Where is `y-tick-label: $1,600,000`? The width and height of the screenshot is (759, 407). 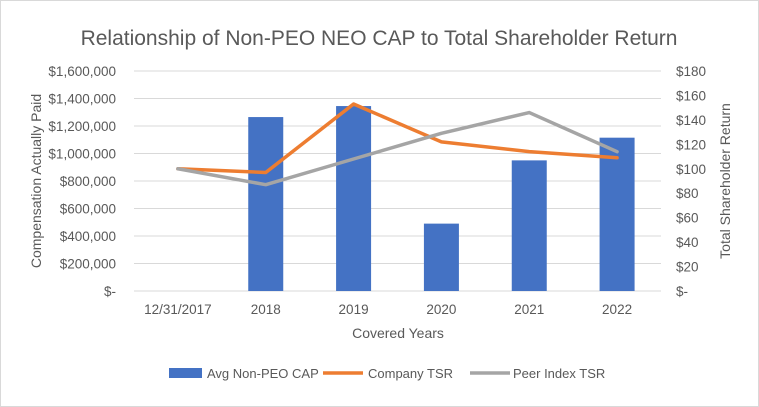
y-tick-label: $1,600,000 is located at coordinates (82, 71).